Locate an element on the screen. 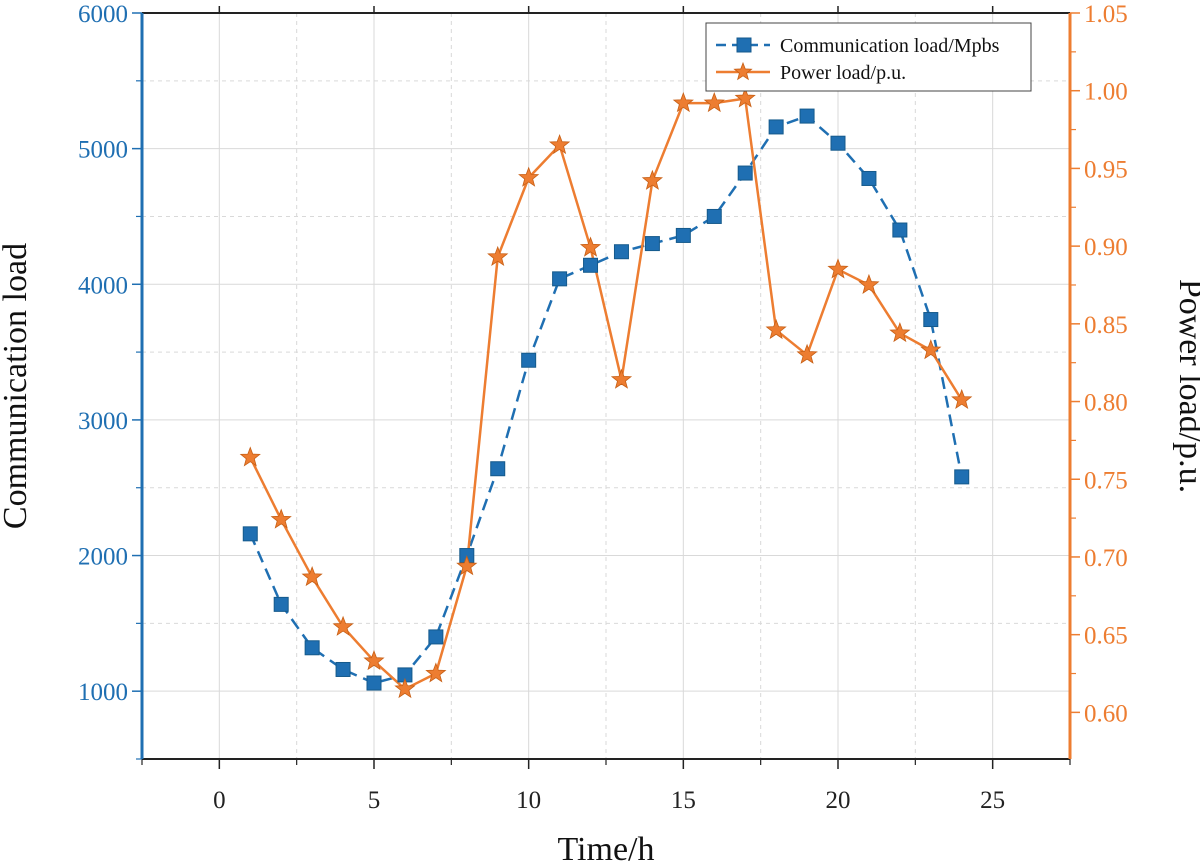 The width and height of the screenshot is (1200, 868). legend: Communication load/Mpbs Power load/p.u. is located at coordinates (868, 57).